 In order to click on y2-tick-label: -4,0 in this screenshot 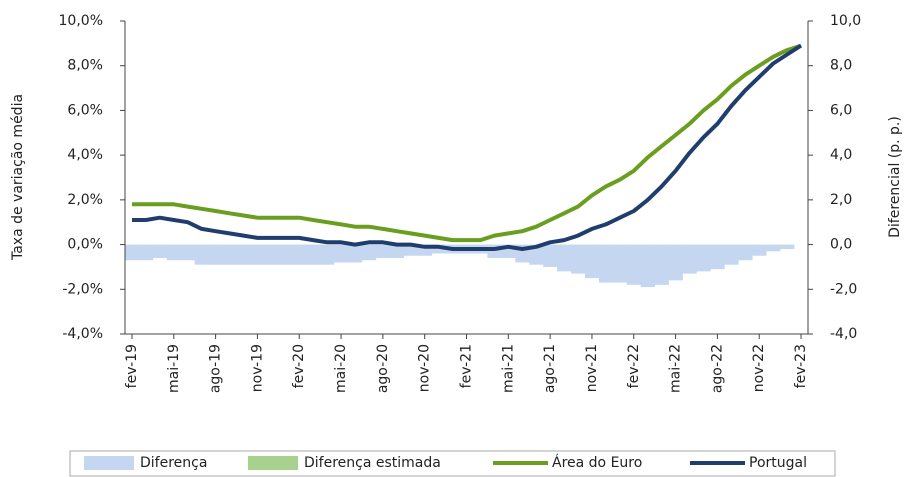, I will do `click(843, 334)`.